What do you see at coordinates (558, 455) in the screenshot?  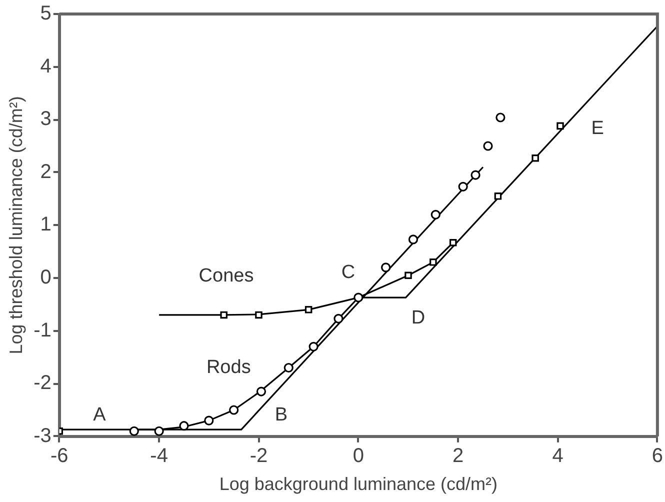 I see `x-tick-label: 4` at bounding box center [558, 455].